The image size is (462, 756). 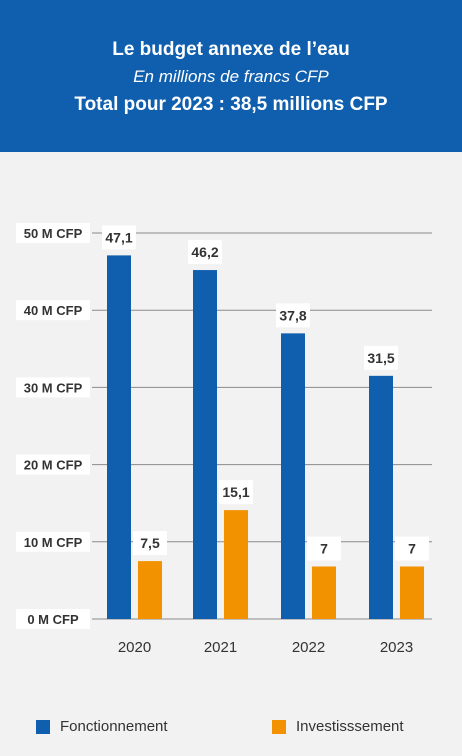 I want to click on legend-swatch-fonctionnement, so click(x=43, y=727).